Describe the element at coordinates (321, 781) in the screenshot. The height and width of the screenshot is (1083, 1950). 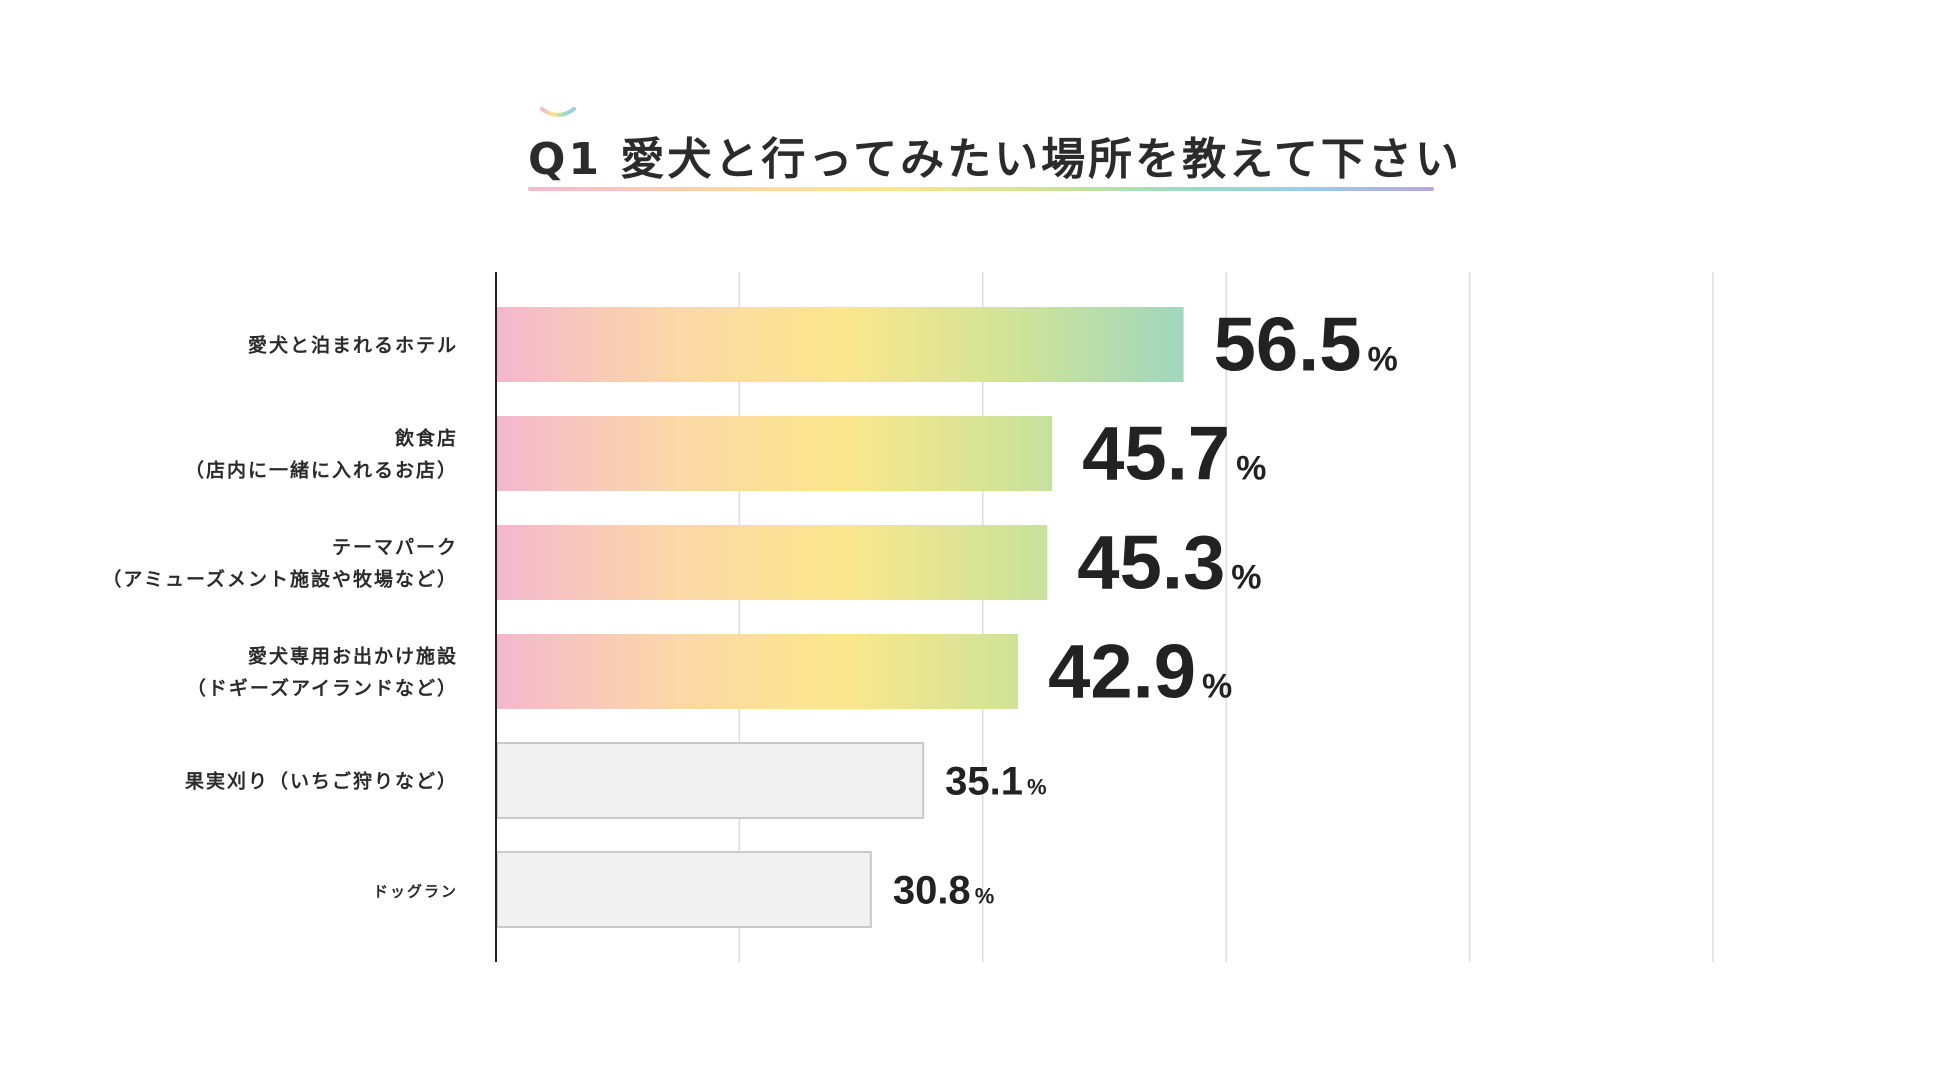
I see `category-label: 果実刈り（いちご狩りなど）` at that location.